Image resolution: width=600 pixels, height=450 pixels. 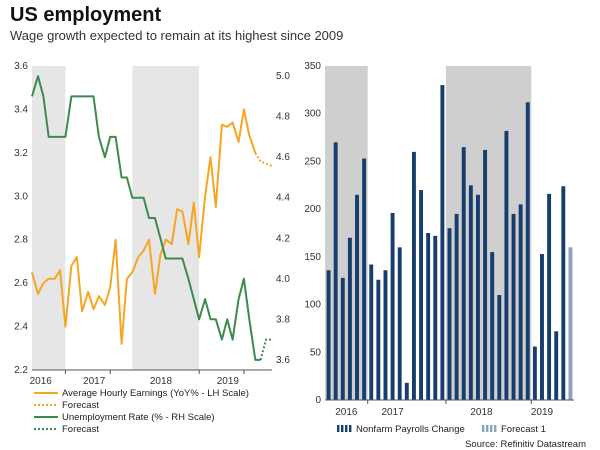 What do you see at coordinates (283, 198) in the screenshot?
I see `right-y-tick-label: 4.4` at bounding box center [283, 198].